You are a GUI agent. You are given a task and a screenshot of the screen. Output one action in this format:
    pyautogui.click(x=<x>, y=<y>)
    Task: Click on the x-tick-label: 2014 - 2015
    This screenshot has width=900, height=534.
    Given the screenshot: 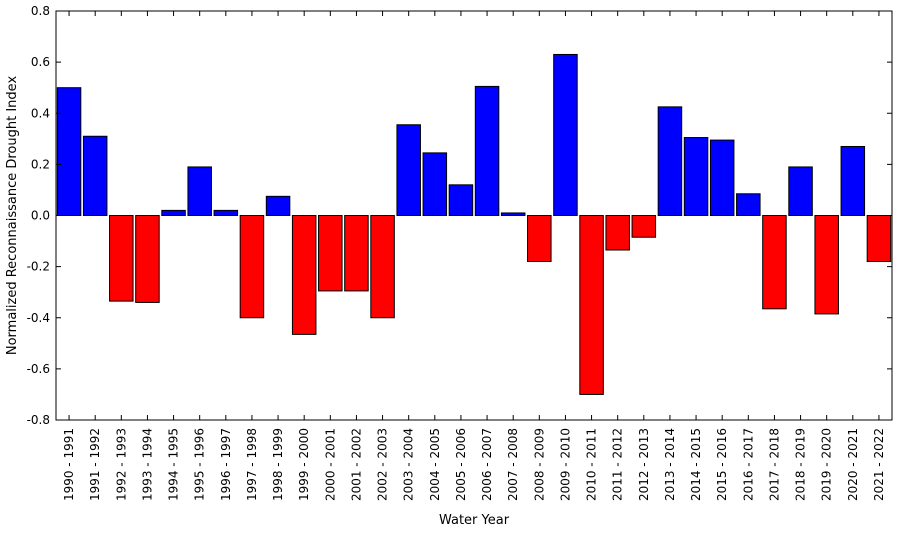 What is the action you would take?
    pyautogui.click(x=696, y=464)
    